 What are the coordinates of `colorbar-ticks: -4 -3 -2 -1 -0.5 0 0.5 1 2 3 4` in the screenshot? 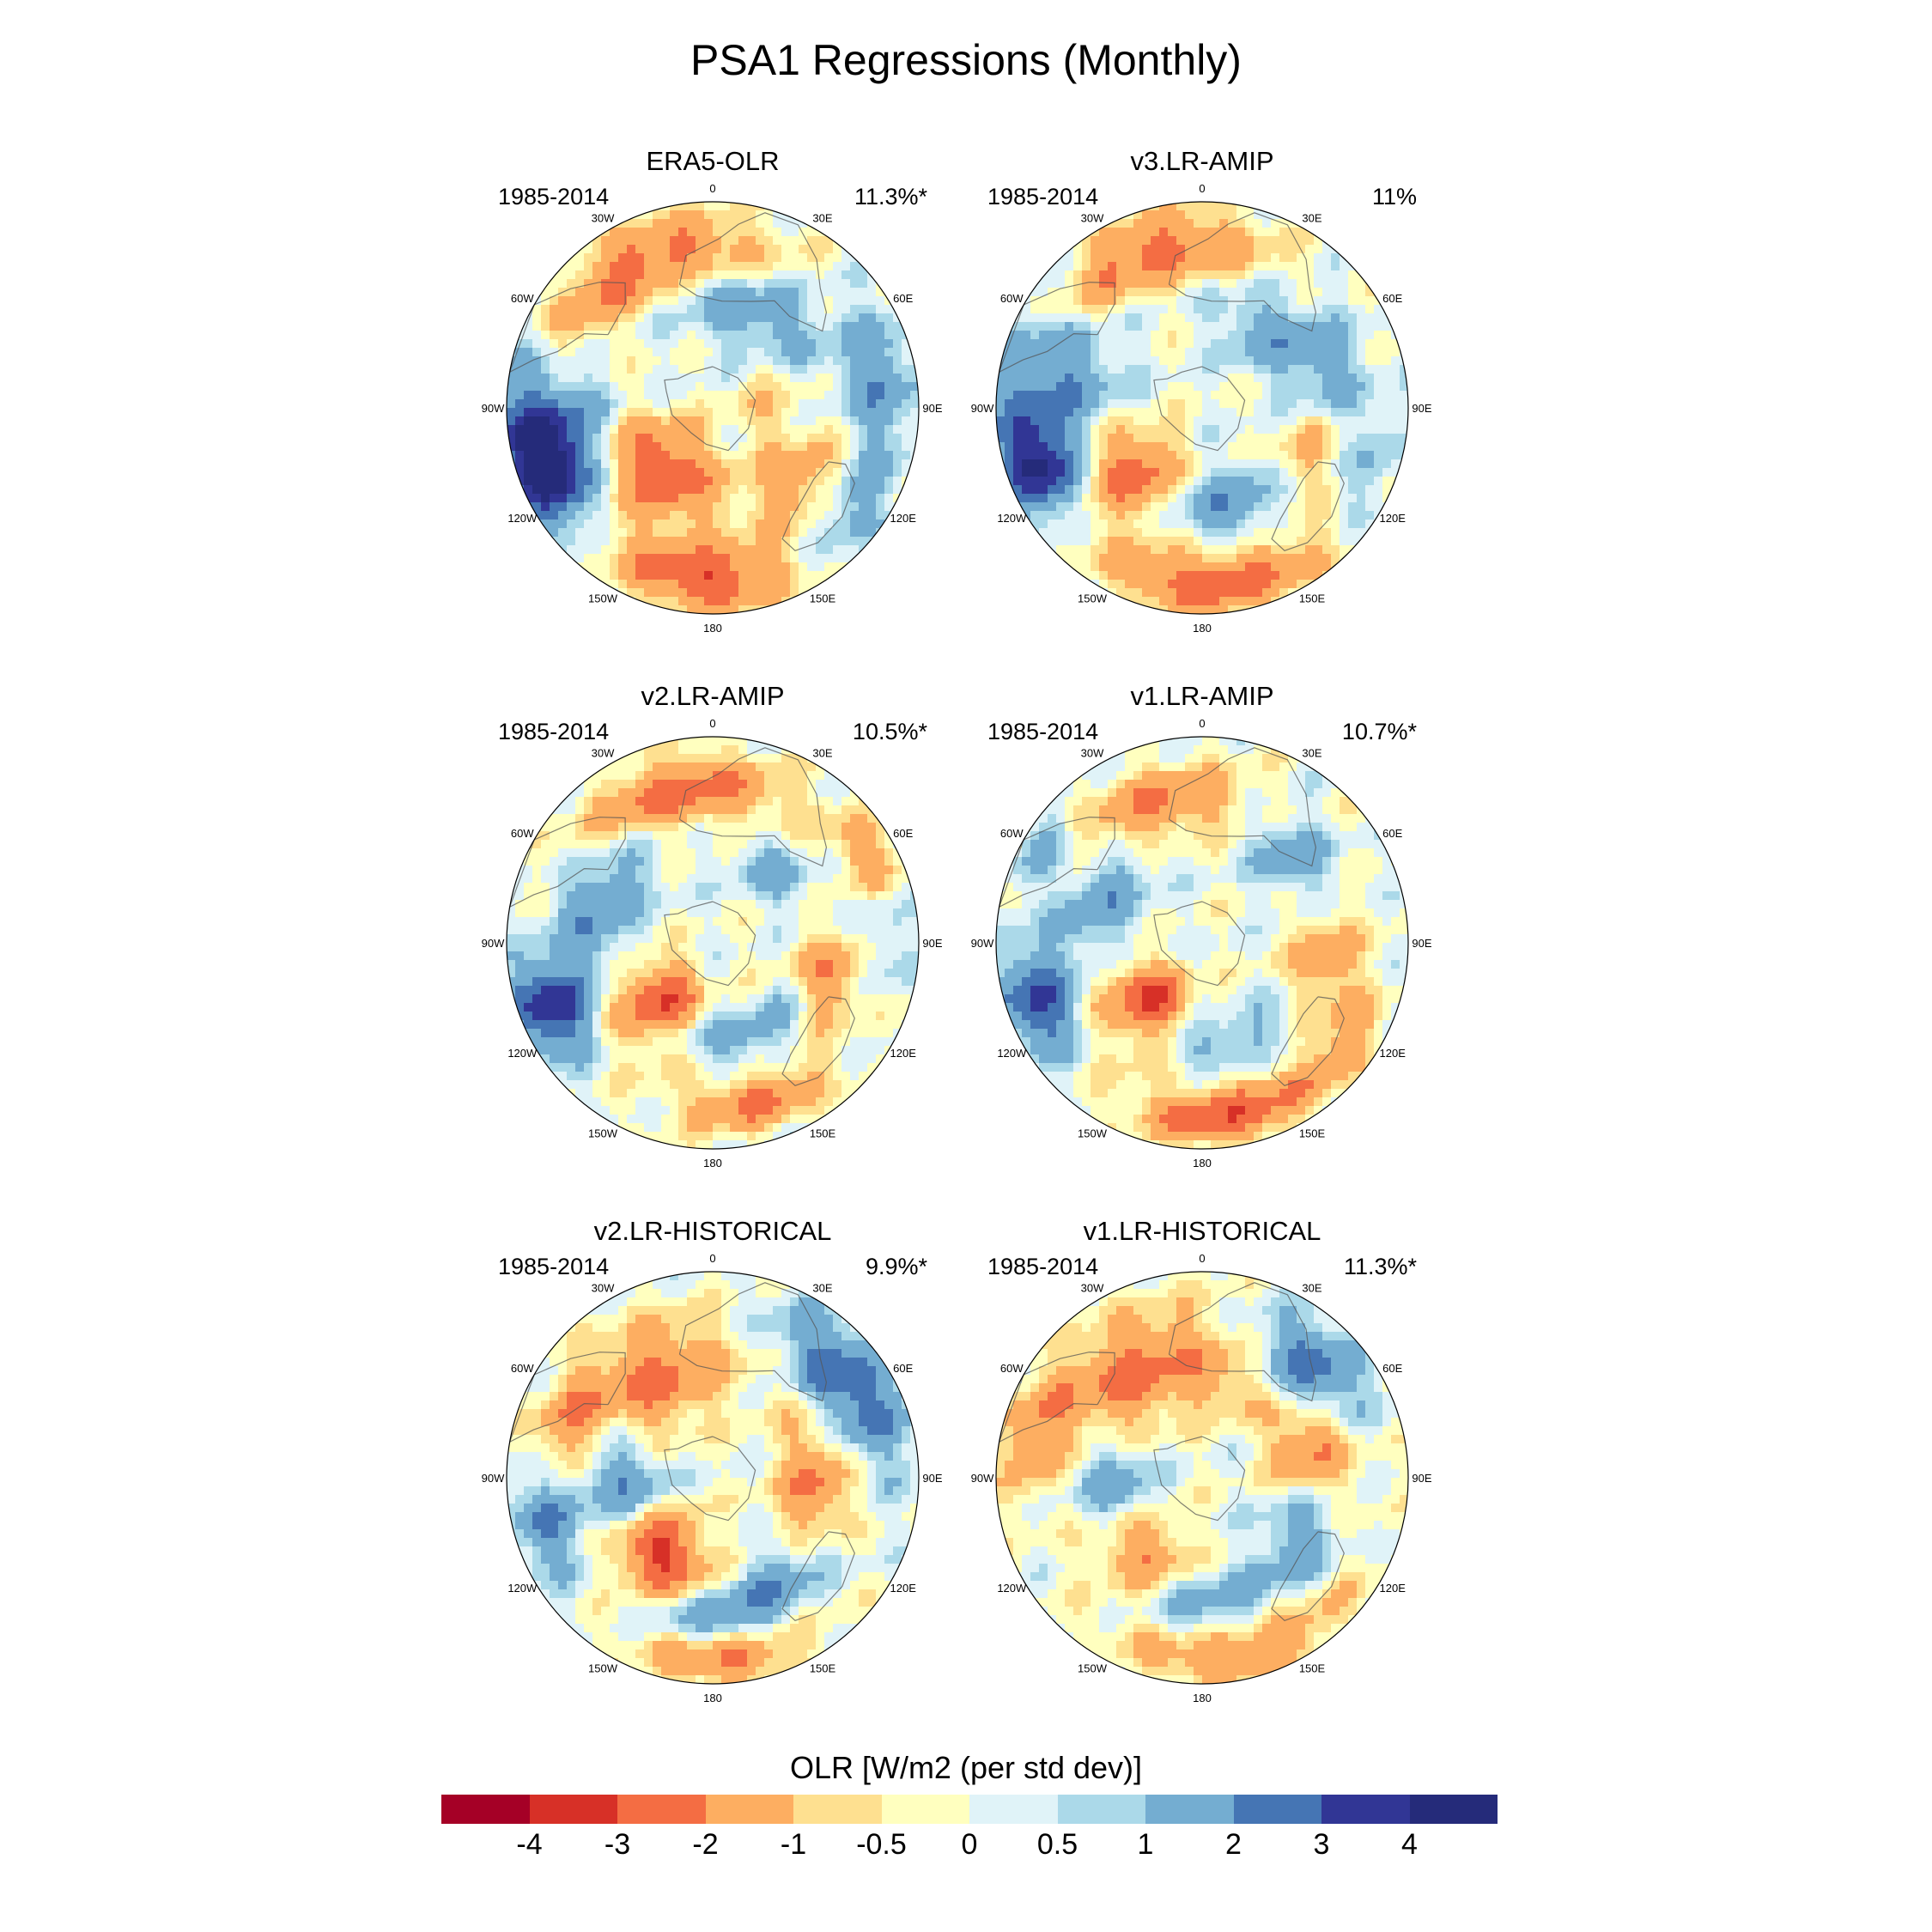 It's located at (969, 1847).